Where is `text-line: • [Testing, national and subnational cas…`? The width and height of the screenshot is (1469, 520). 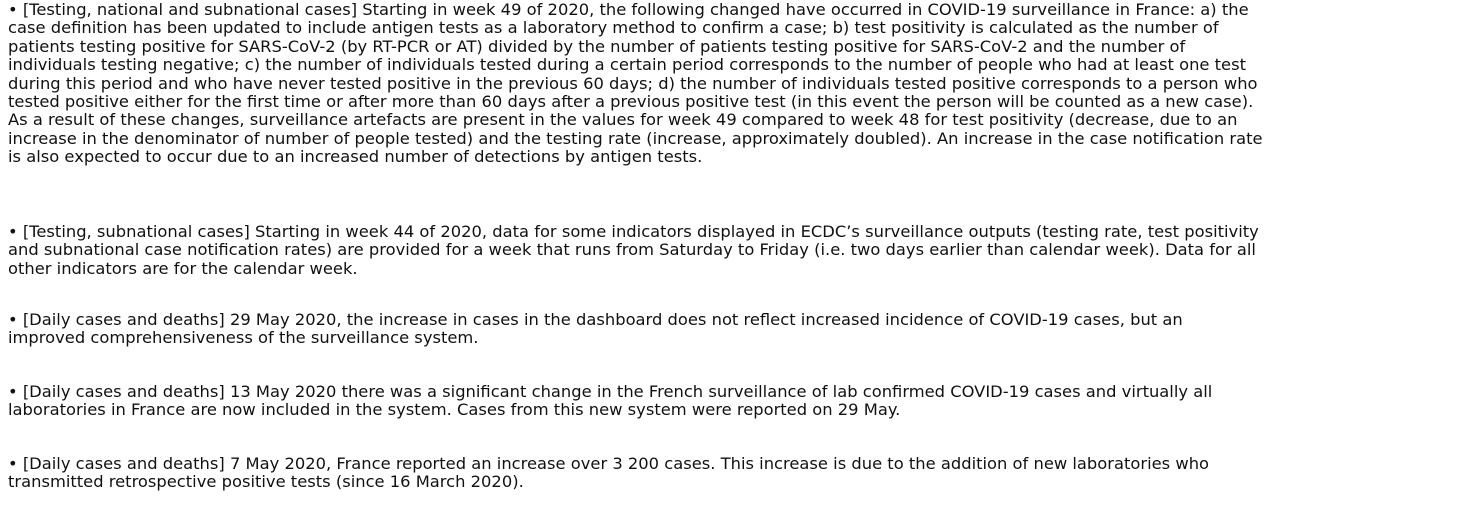 text-line: • [Testing, national and subnational cas… is located at coordinates (628, 9).